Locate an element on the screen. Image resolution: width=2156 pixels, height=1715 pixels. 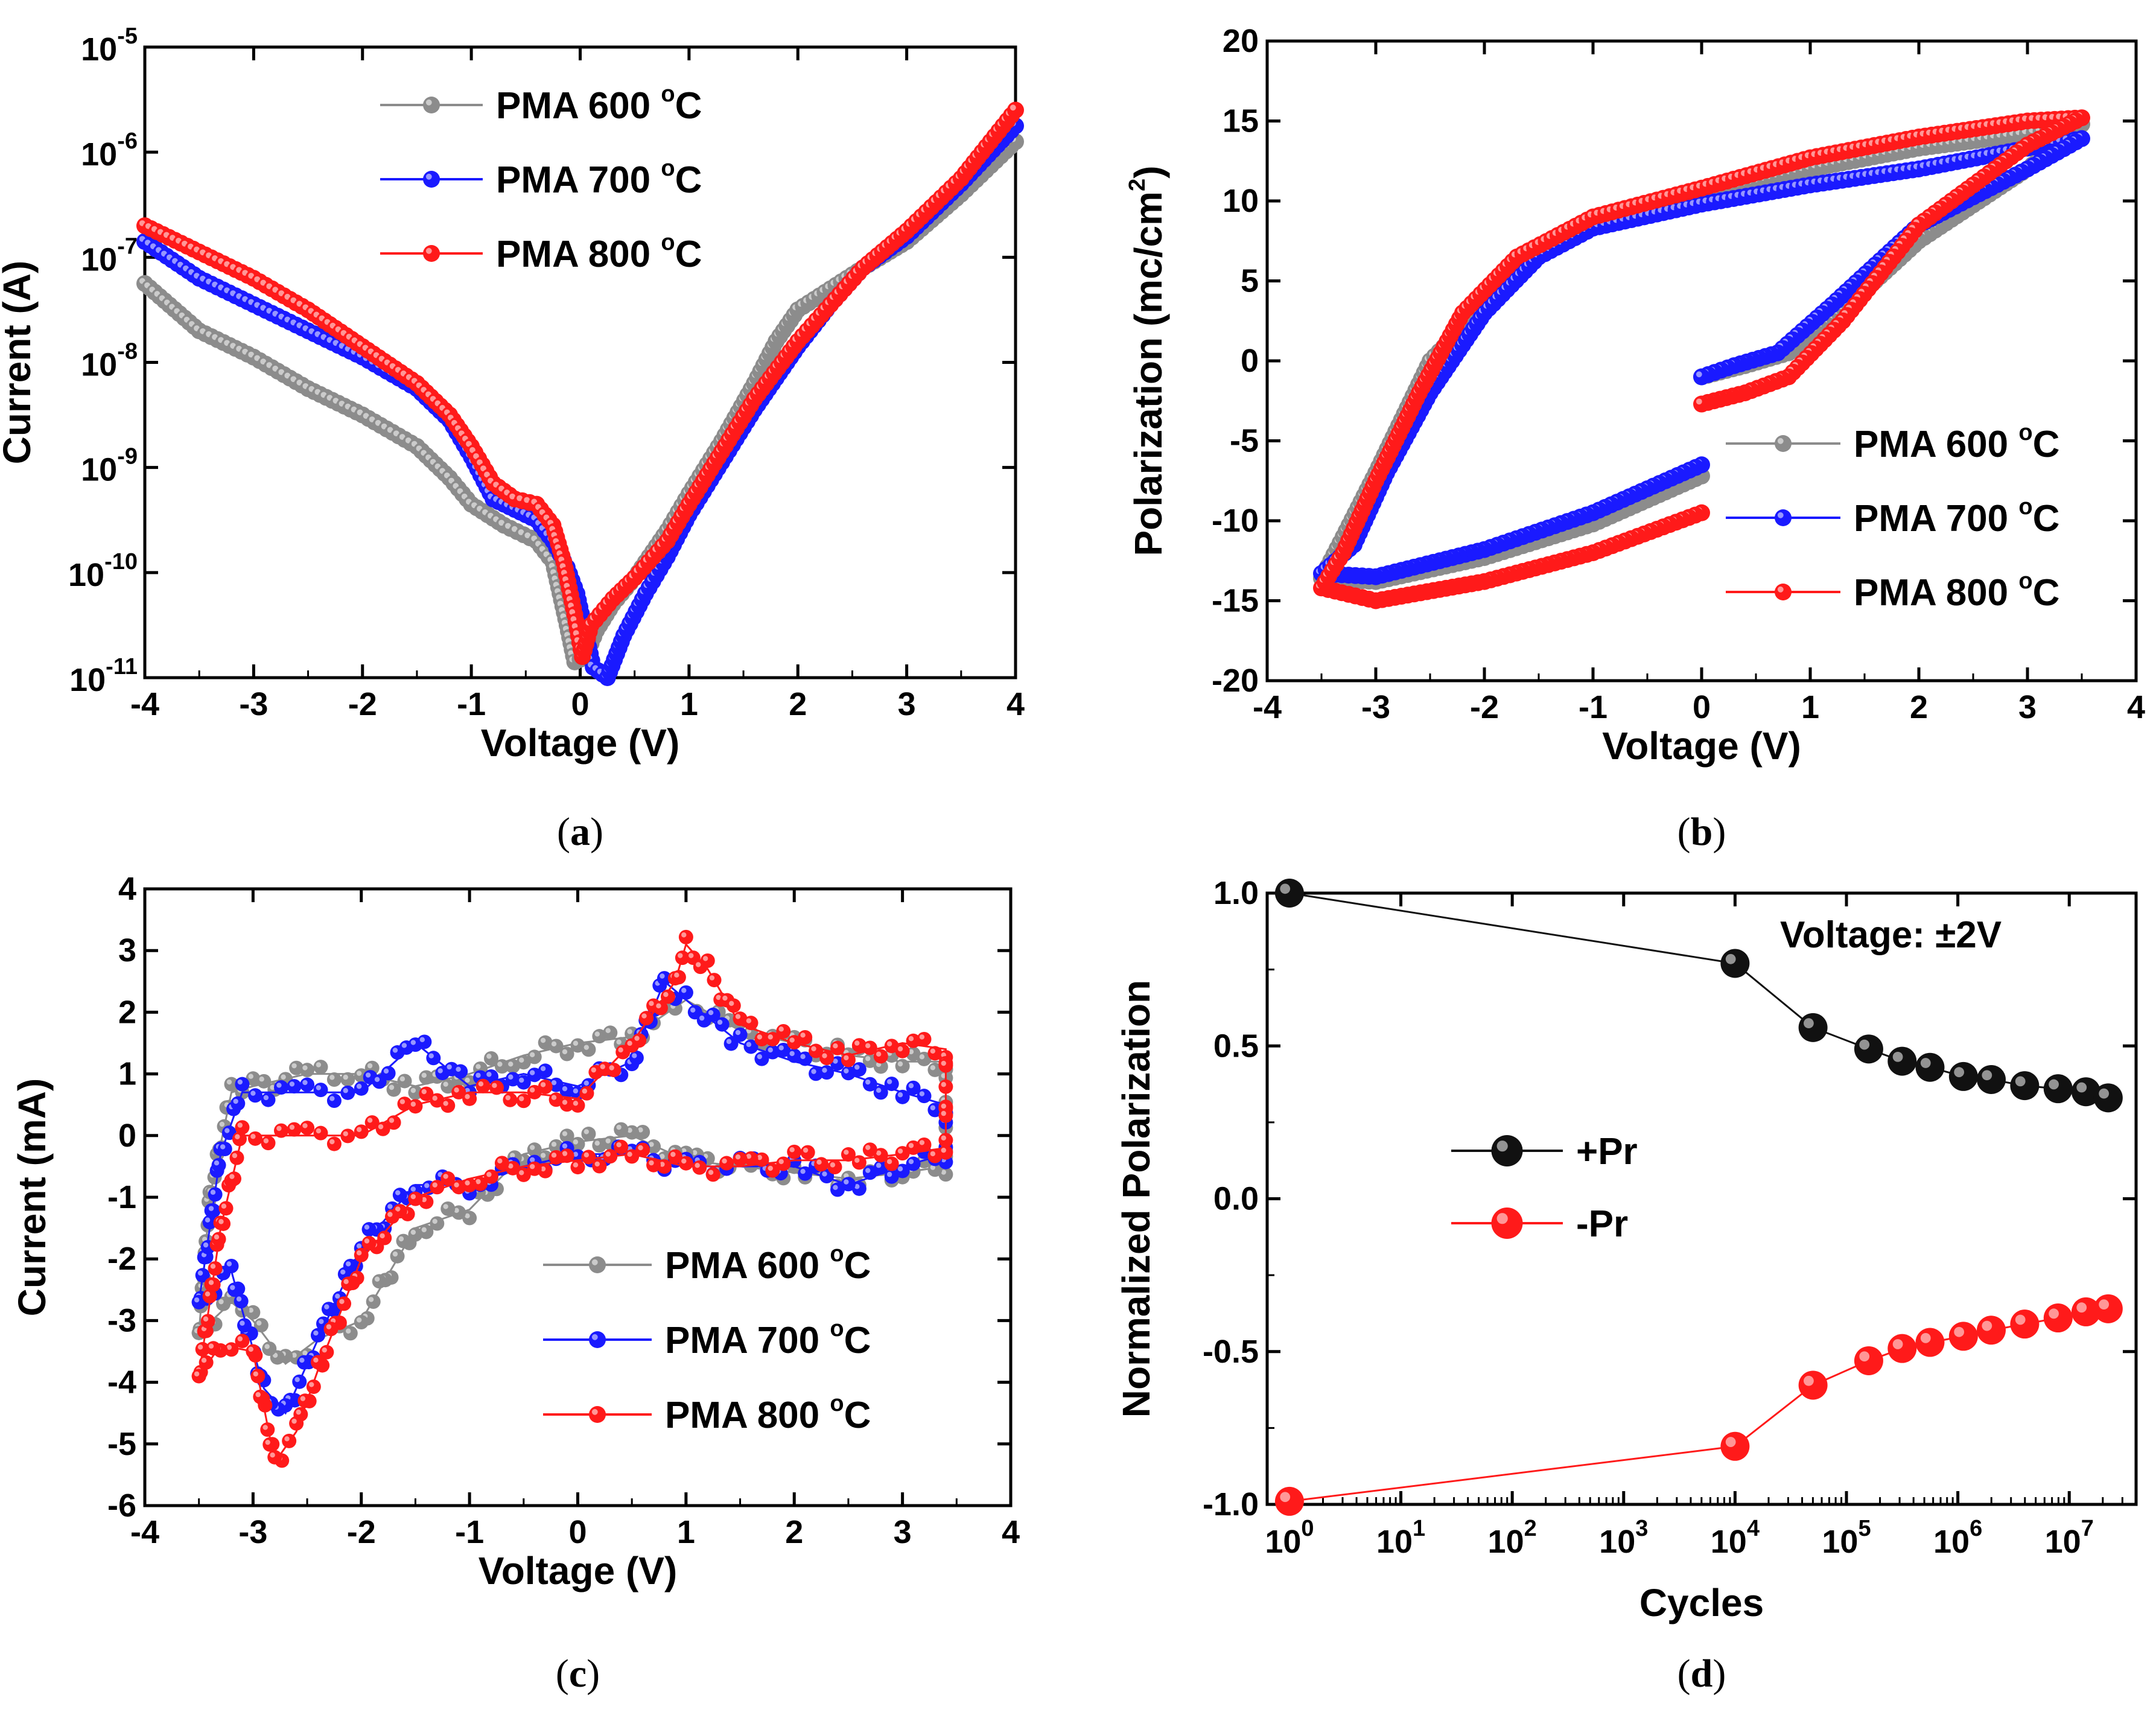
y-tick-label: 15 is located at coordinates (1241, 121).